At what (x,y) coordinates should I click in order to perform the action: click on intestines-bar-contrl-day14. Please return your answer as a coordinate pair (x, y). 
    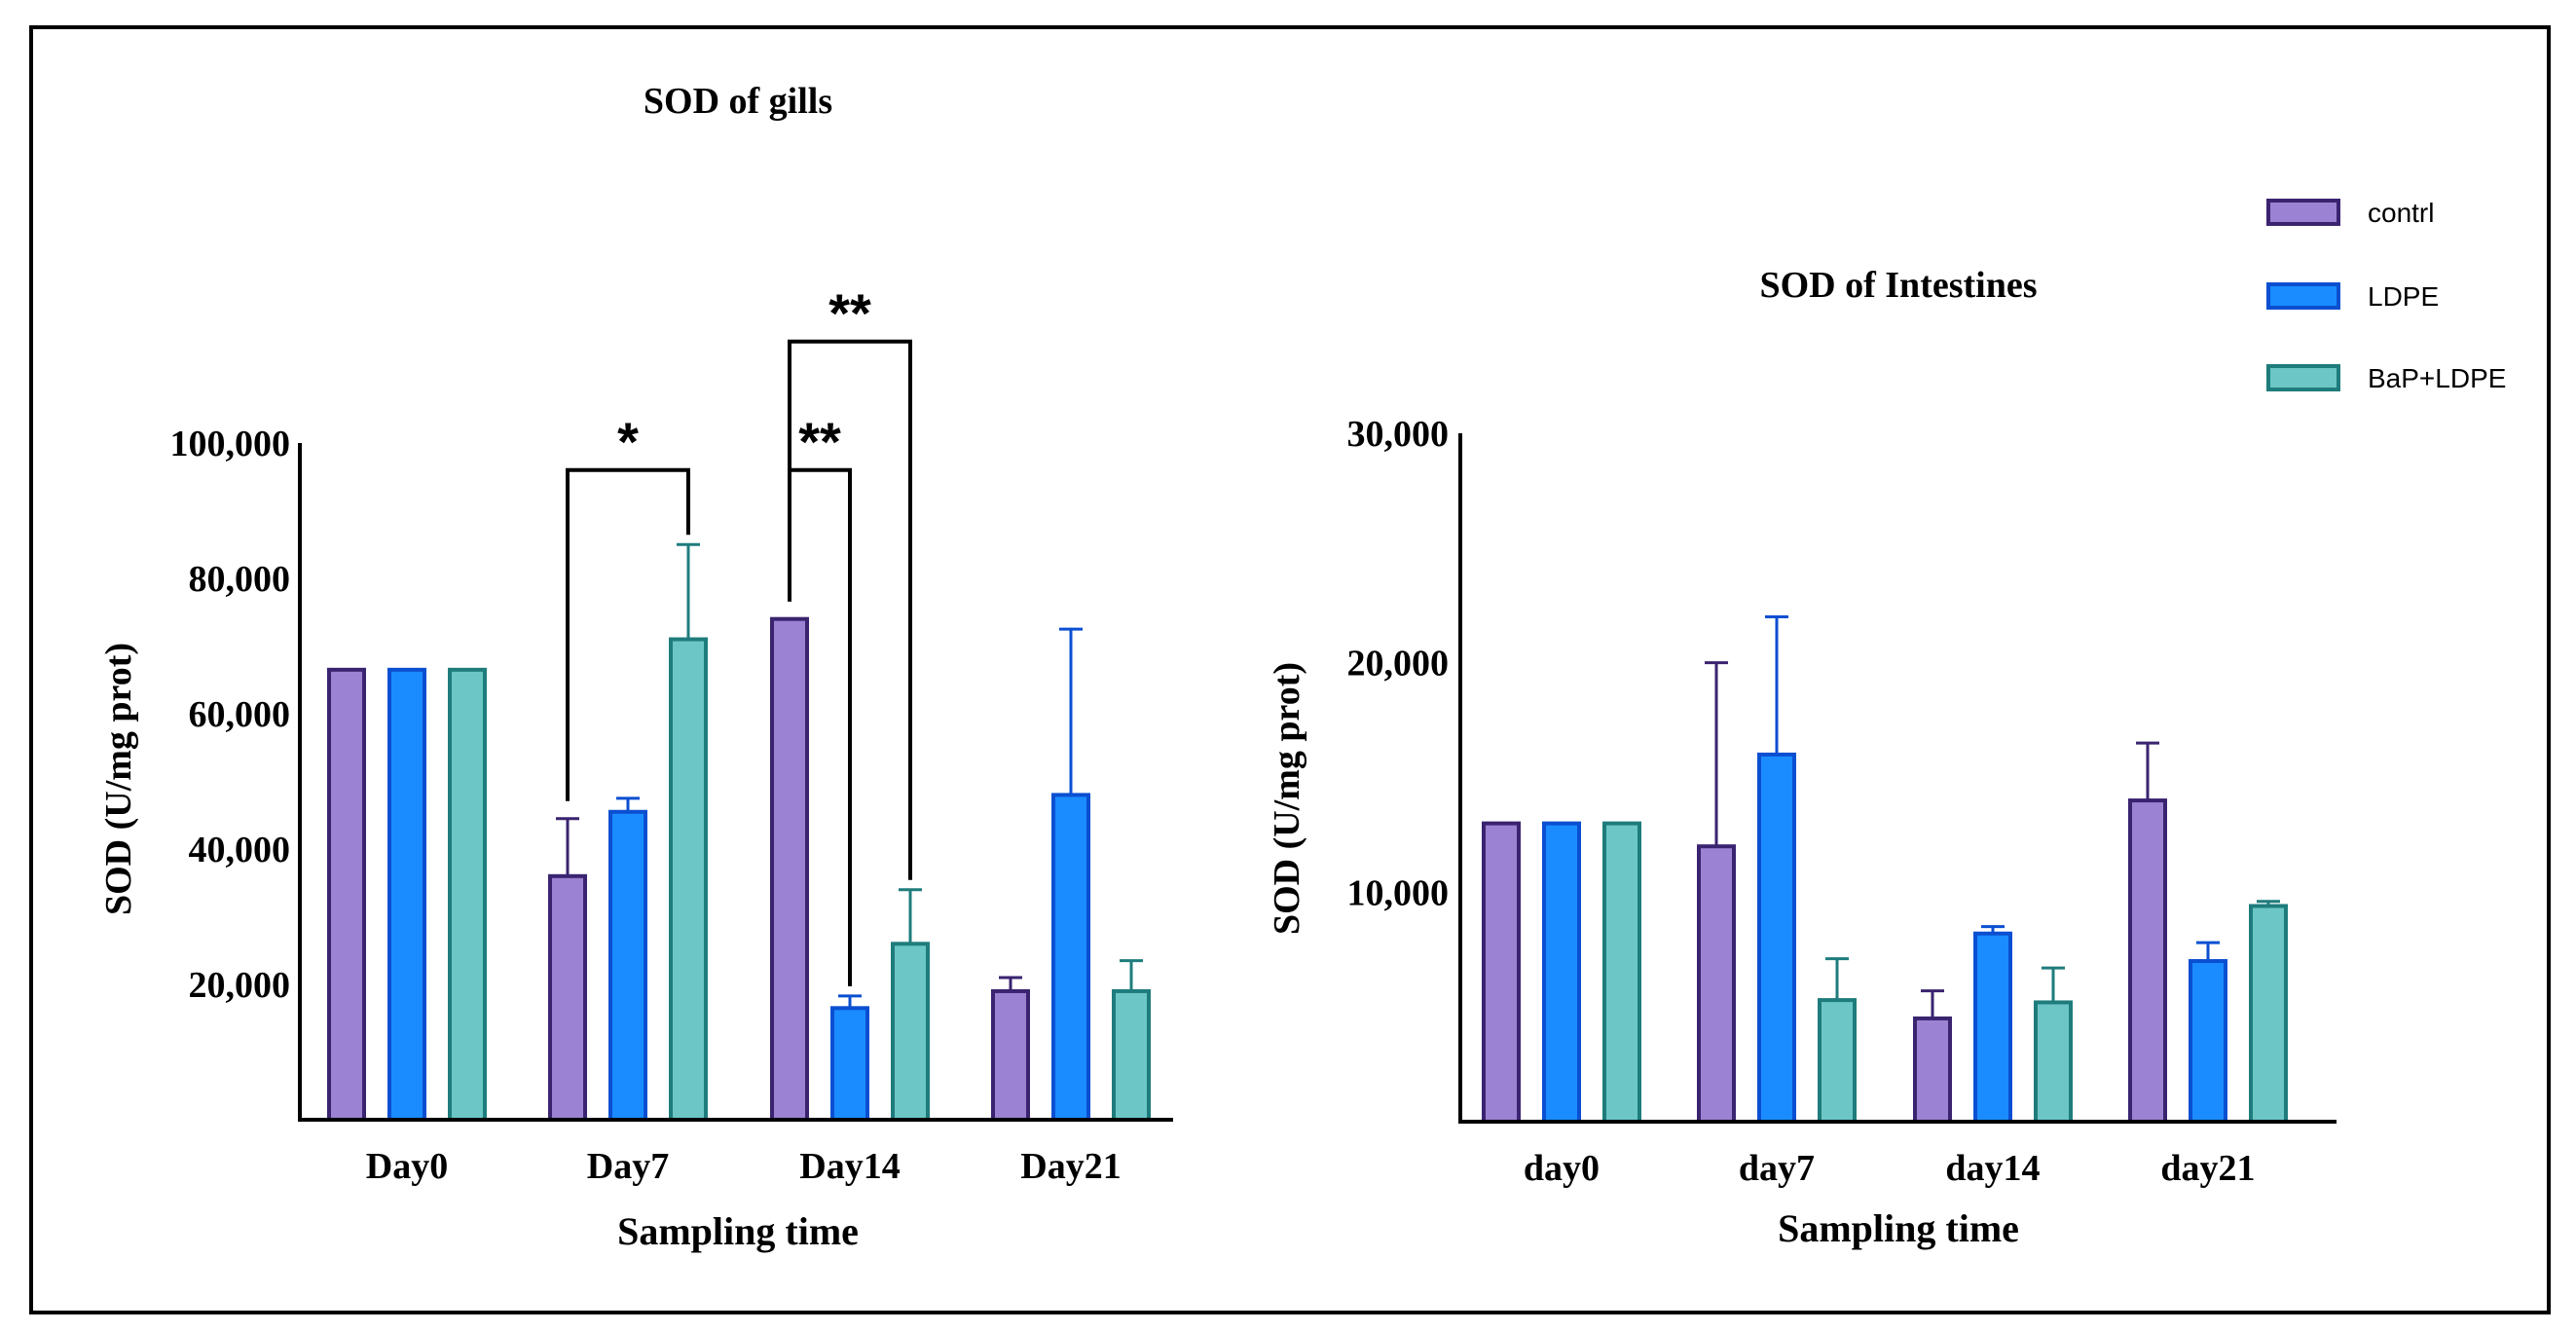
    Looking at the image, I should click on (1932, 1070).